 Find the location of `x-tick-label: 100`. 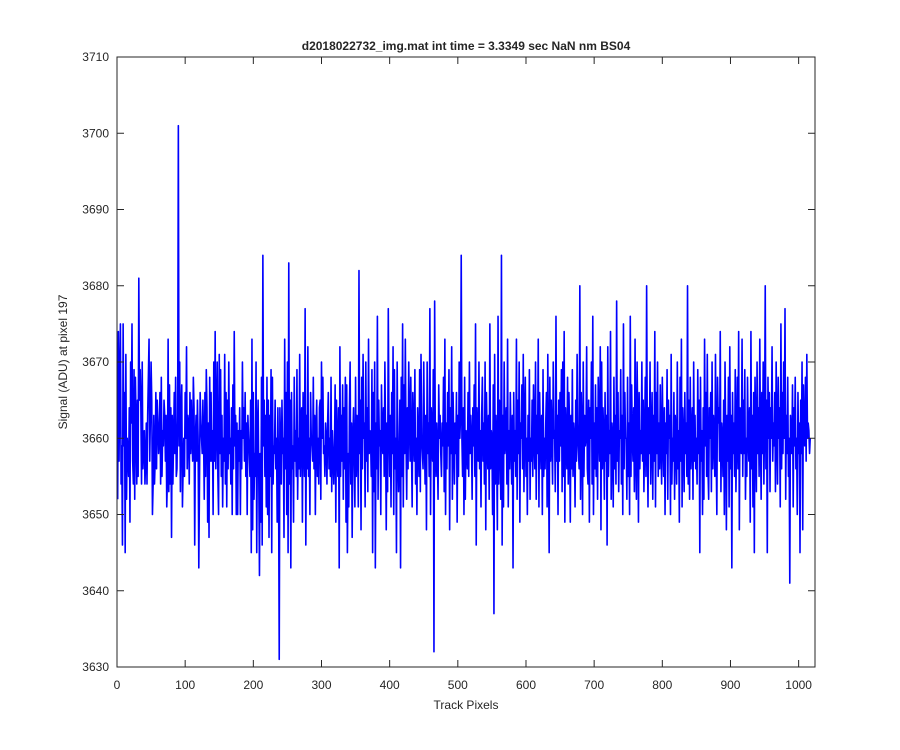

x-tick-label: 100 is located at coordinates (185, 685).